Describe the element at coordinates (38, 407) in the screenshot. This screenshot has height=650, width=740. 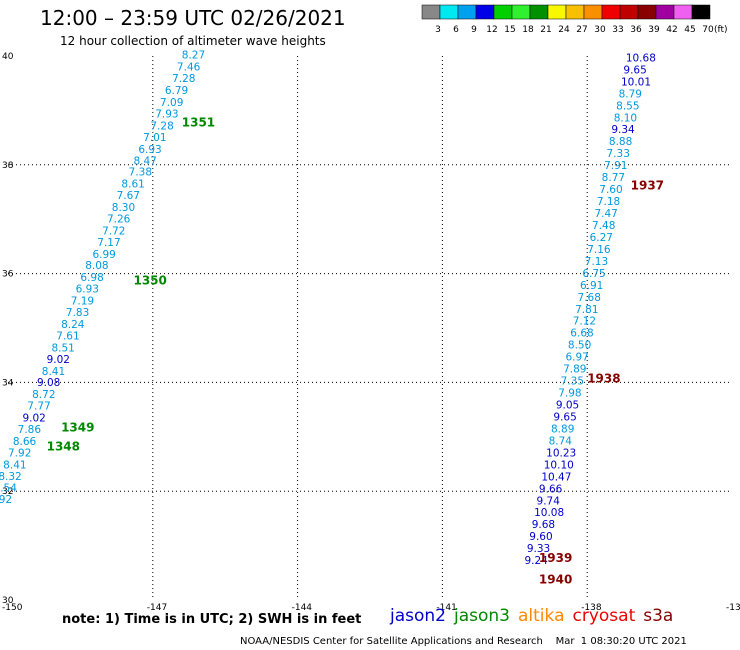
I see `swh-value-label: 7.77` at that location.